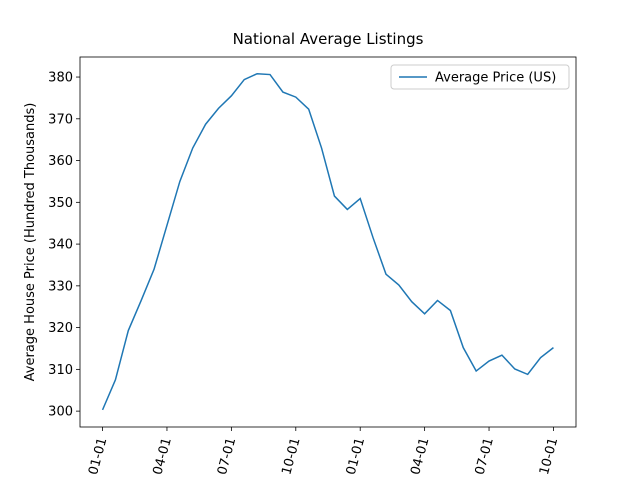  What do you see at coordinates (30, 242) in the screenshot?
I see `y-axis-label: Average House Price (Hundred Thousands)` at bounding box center [30, 242].